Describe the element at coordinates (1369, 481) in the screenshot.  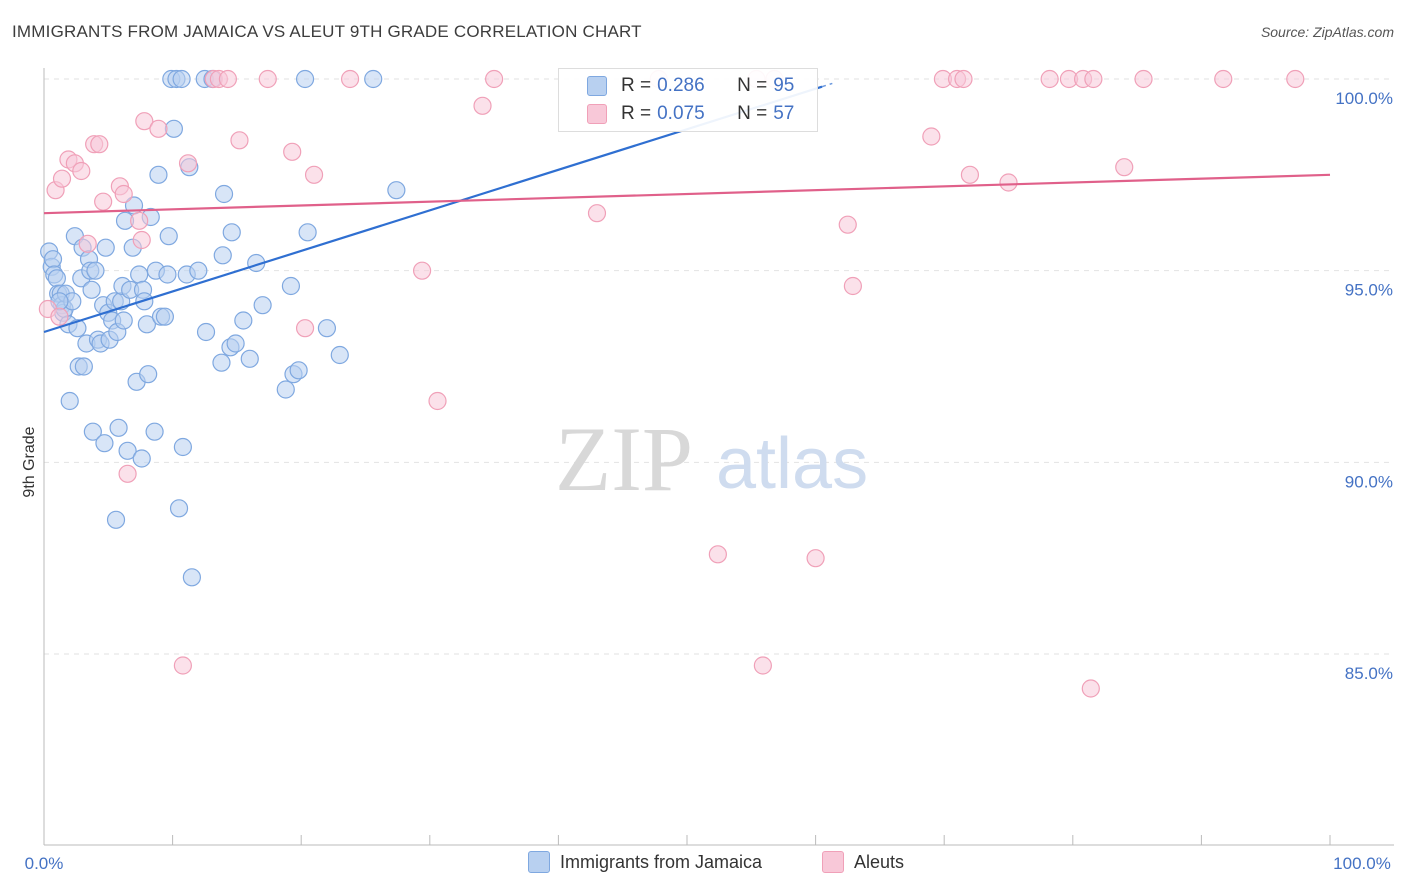
I see `y-tick-label: 90.0%` at that location.